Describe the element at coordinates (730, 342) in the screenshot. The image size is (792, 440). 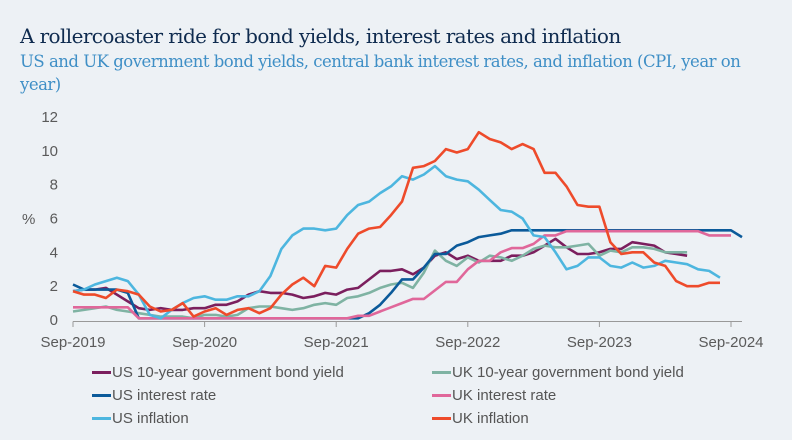
I see `x-tick-label: Sep-2024` at that location.